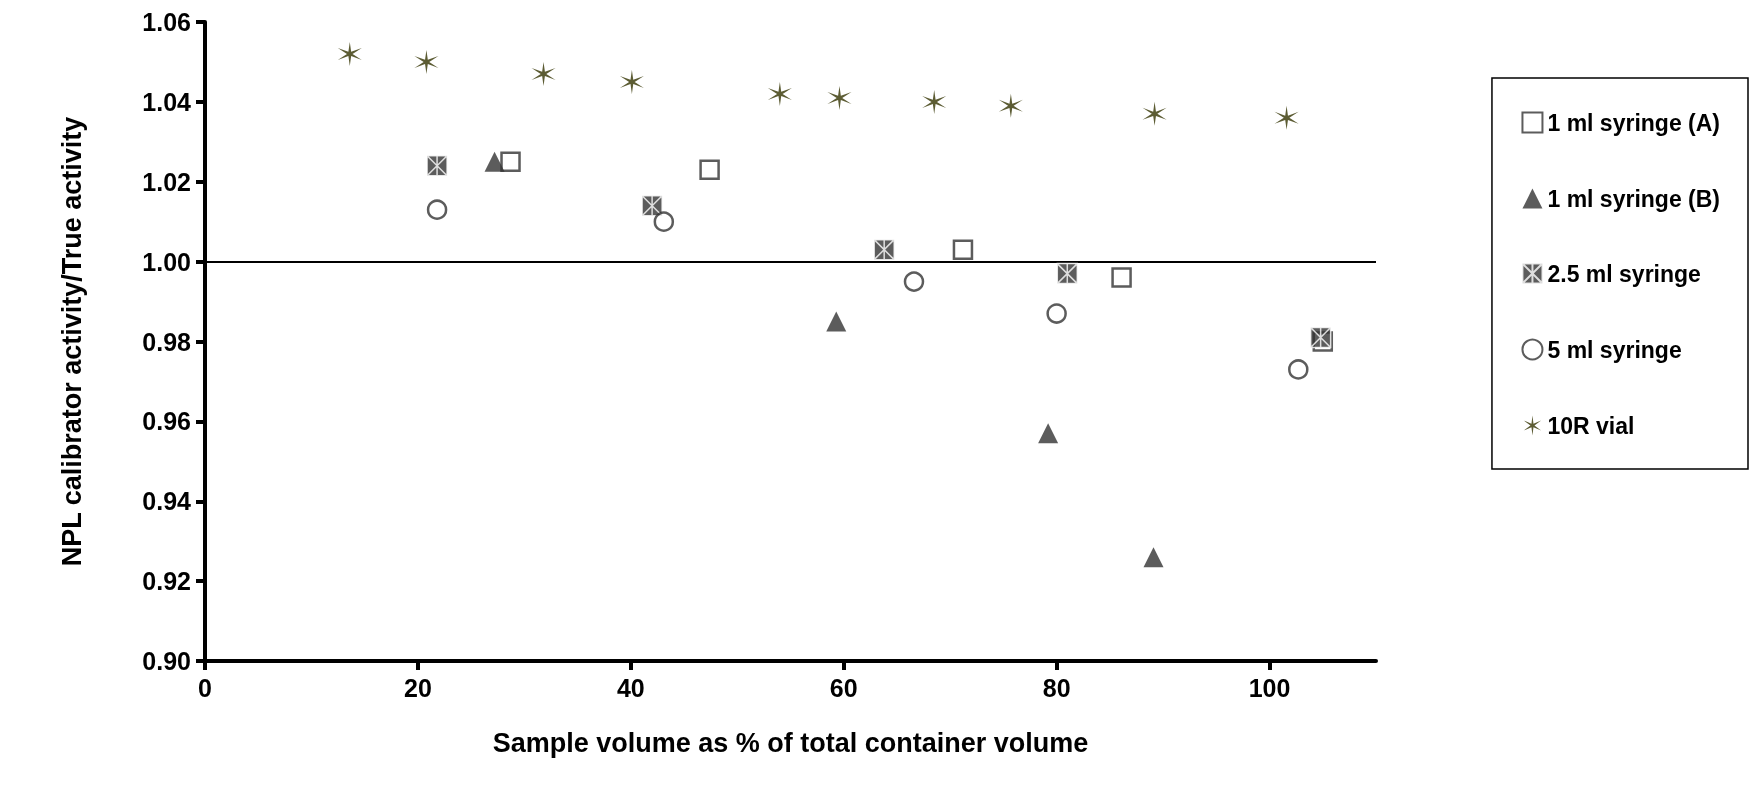  What do you see at coordinates (166, 181) in the screenshot?
I see `y-tick-label: 1.02` at bounding box center [166, 181].